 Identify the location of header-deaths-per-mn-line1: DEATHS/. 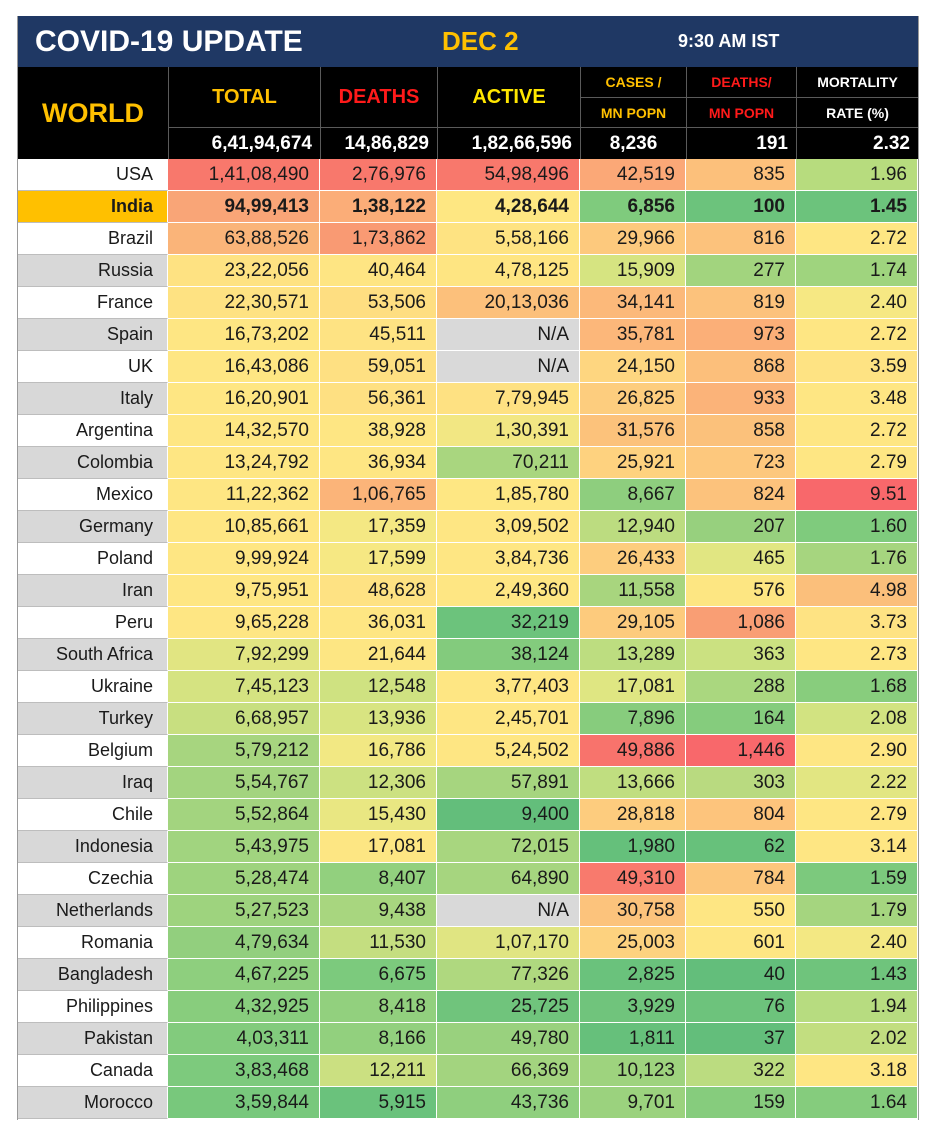
(741, 82).